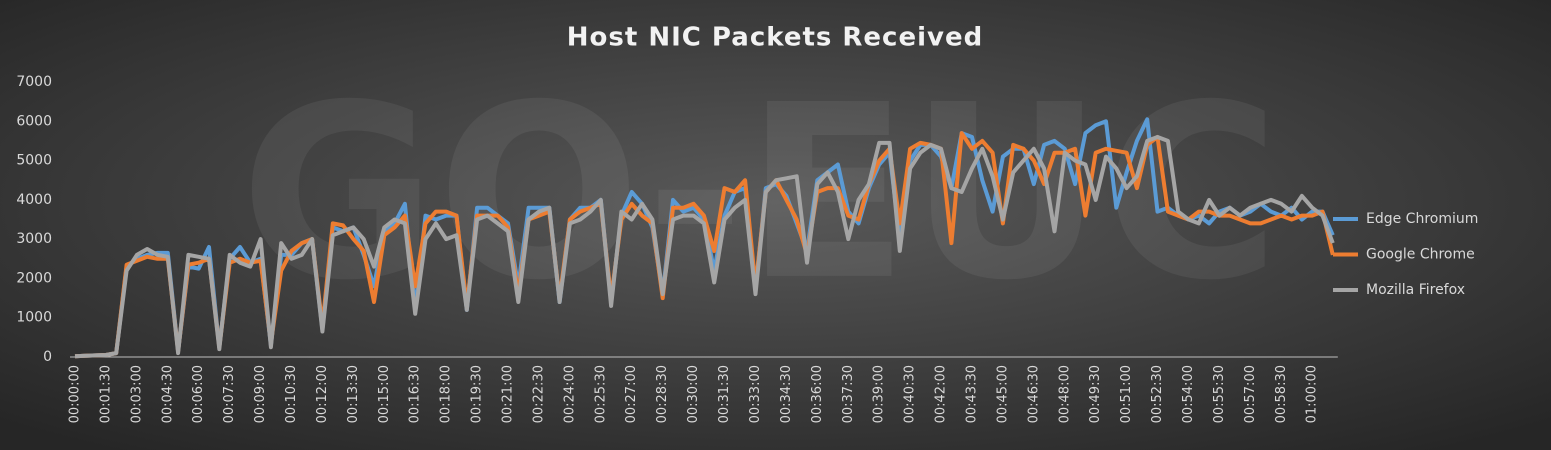 This screenshot has height=450, width=1551. Describe the element at coordinates (34, 200) in the screenshot. I see `y-tick-label: 4000` at that location.